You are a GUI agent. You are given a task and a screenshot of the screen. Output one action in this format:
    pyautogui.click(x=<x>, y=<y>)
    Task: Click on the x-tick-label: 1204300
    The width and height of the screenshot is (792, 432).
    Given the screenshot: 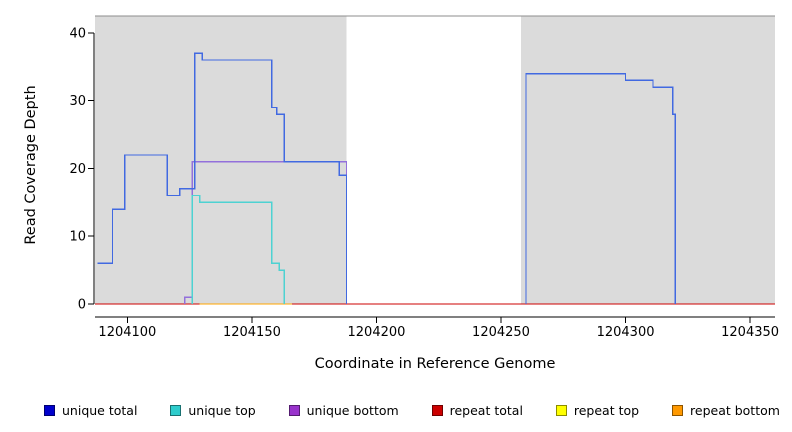 What is the action you would take?
    pyautogui.click(x=626, y=332)
    